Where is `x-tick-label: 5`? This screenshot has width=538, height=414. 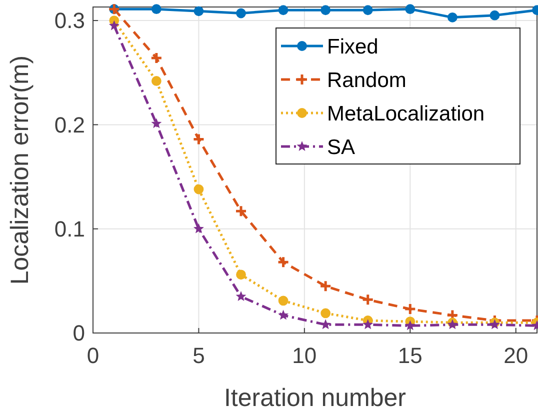 x-tick-label: 5 is located at coordinates (198, 355).